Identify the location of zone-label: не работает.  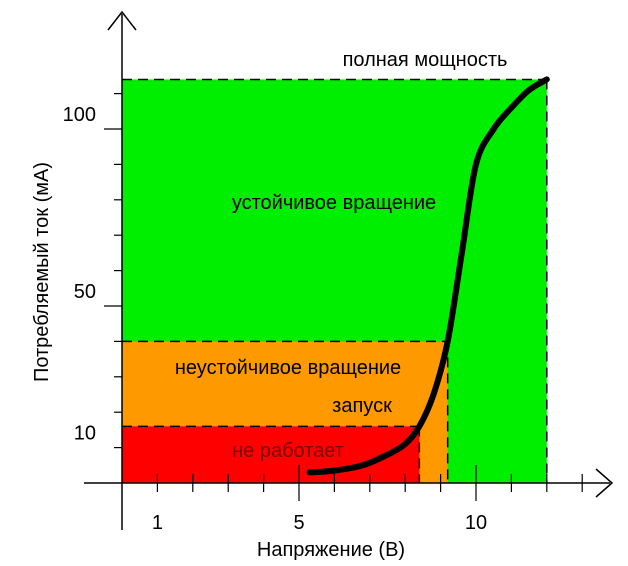
(288, 451).